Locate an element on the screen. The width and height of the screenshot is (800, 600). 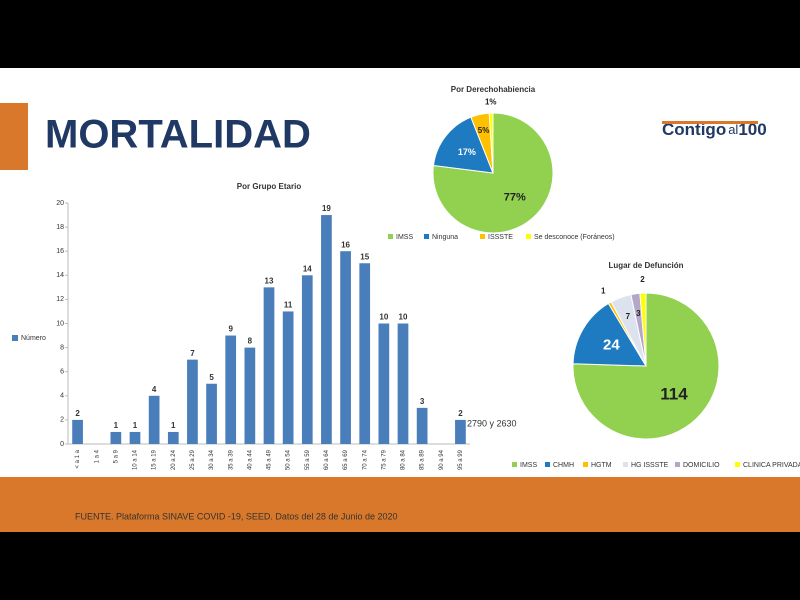
y-tick-label: 4 is located at coordinates (62, 396).